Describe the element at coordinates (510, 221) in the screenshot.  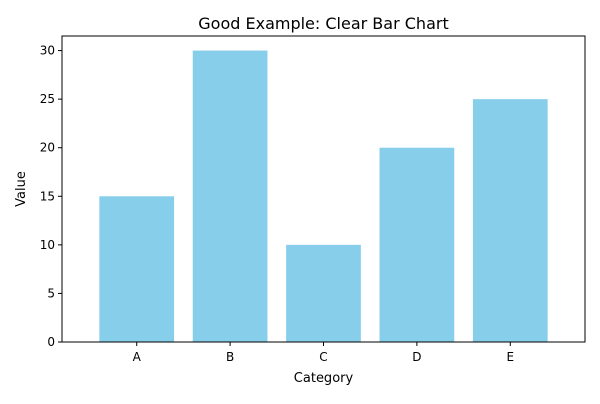
I see `bar-e` at that location.